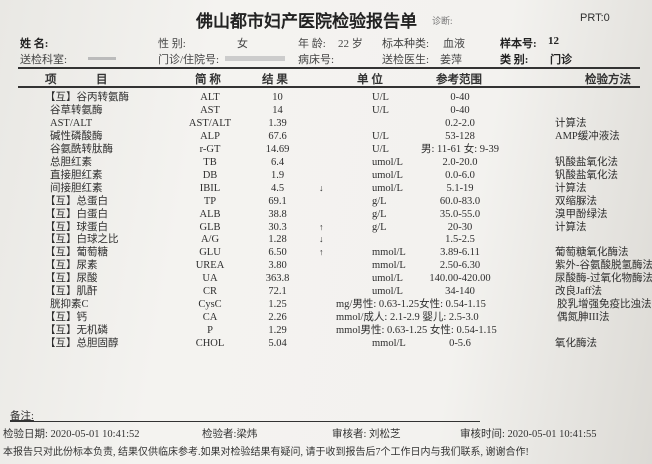  What do you see at coordinates (603, 266) in the screenshot?
I see `cell-method: 紫外-谷氨酸脱氢酶法` at bounding box center [603, 266].